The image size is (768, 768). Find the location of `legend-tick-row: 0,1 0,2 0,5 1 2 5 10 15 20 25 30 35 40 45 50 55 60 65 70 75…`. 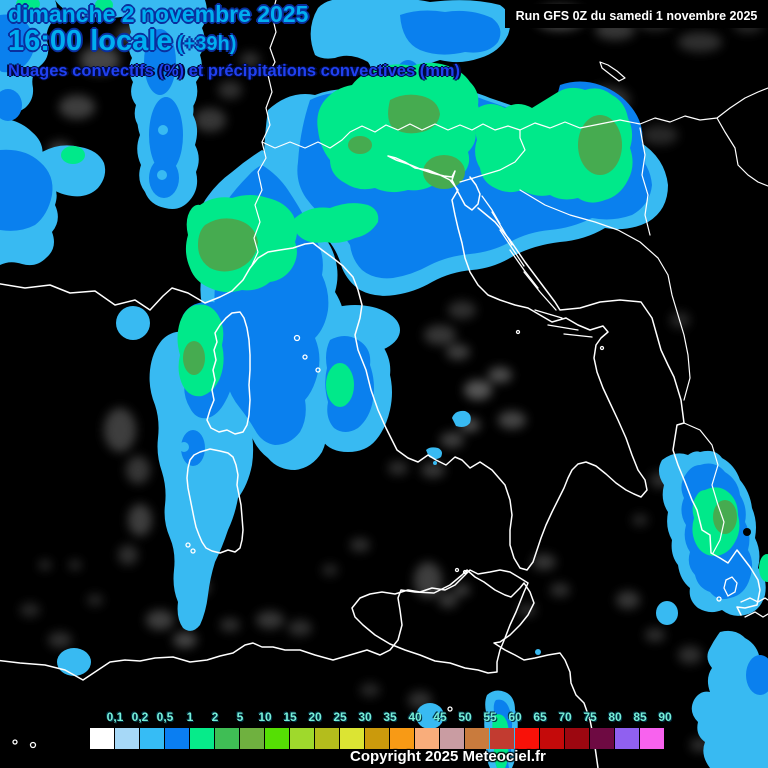

legend-tick-row: 0,1 0,2 0,5 1 2 5 10 15 20 25 30 35 40 45 50 55 60 65 70 75… is located at coordinates (390, 718).